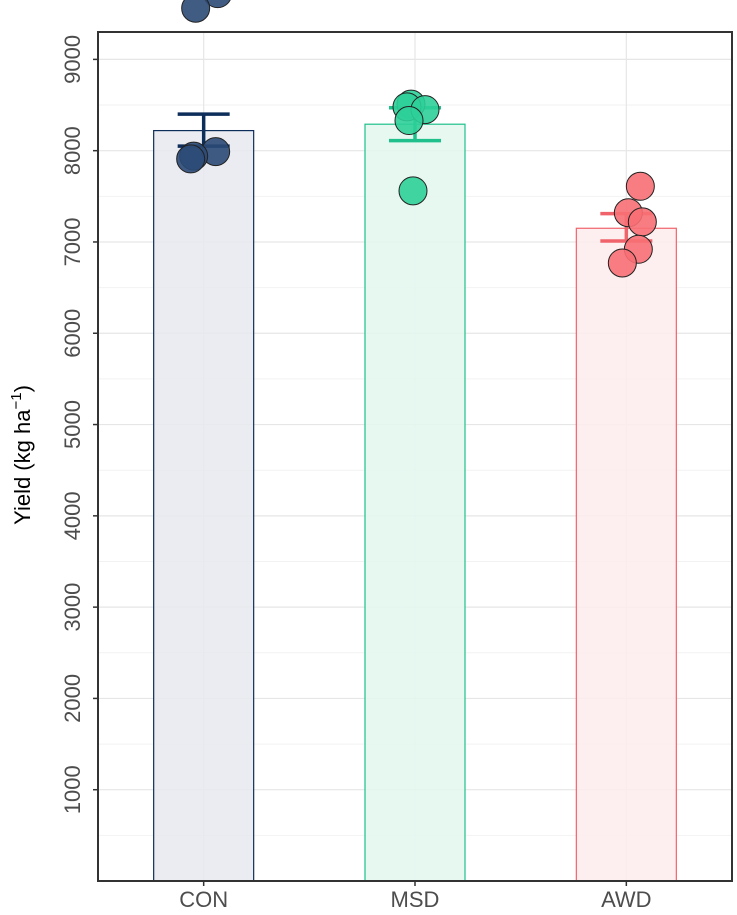 The height and width of the screenshot is (915, 737). I want to click on y-tick-label: 6000, so click(72, 333).